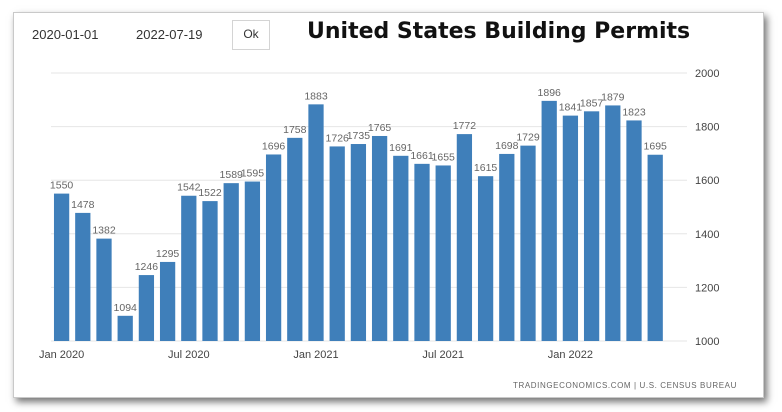 The image size is (782, 412). I want to click on x-tick-label: Jan 2021, so click(315, 355).